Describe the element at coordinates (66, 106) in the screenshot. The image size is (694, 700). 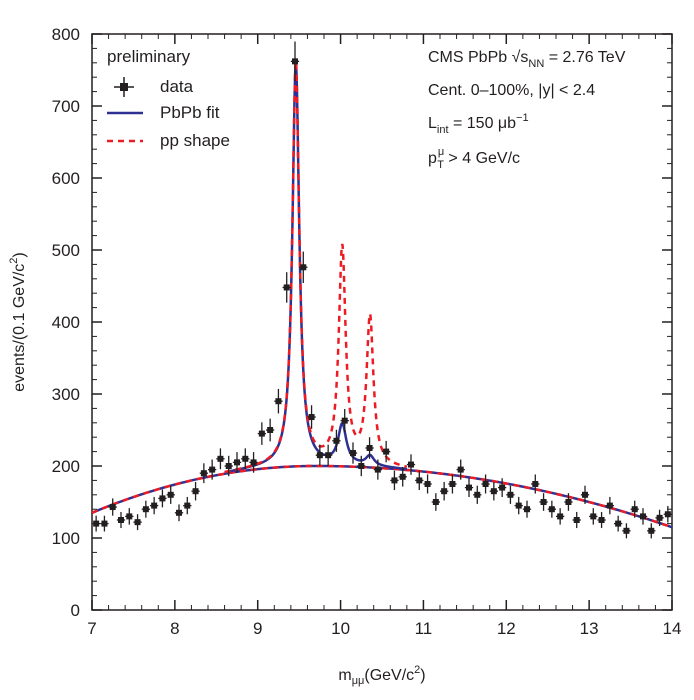
I see `y-tick-label: 700` at that location.